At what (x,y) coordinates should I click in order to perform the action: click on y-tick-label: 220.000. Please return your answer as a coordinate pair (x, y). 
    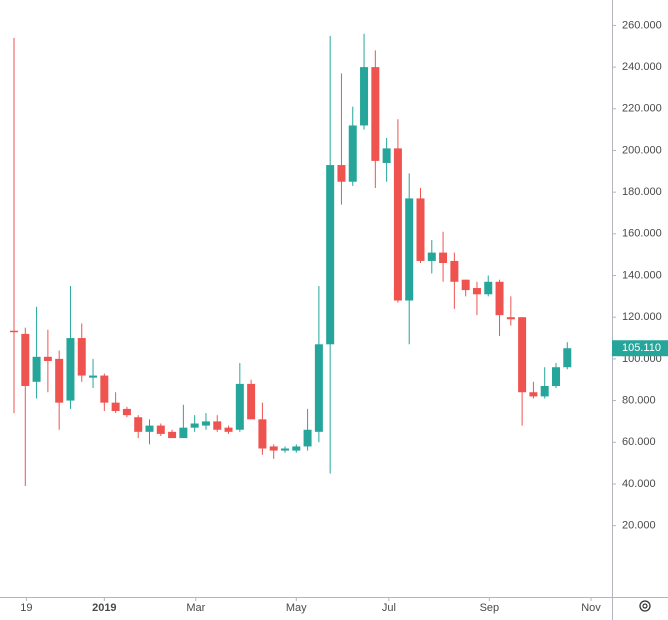
    Looking at the image, I should click on (642, 109).